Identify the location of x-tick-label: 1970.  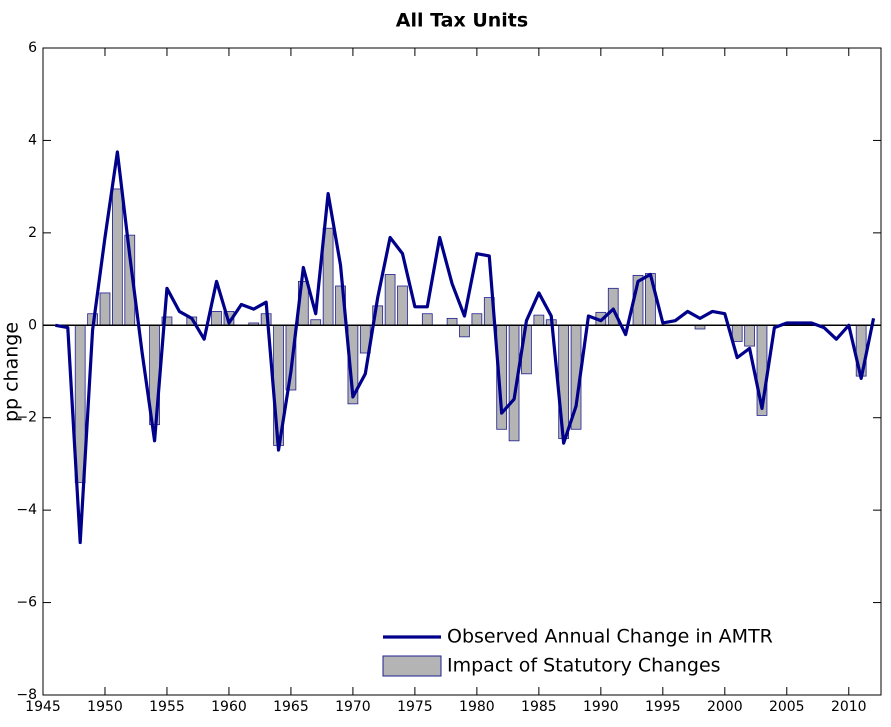
(353, 707).